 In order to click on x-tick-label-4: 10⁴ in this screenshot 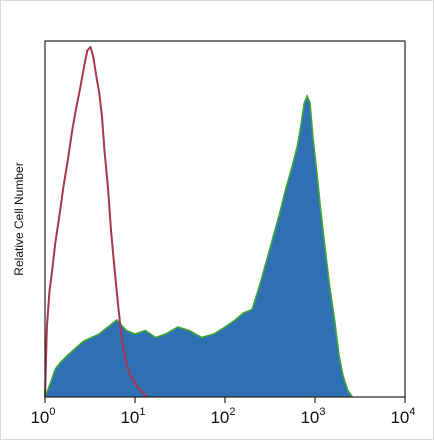, I will do `click(402, 416)`.